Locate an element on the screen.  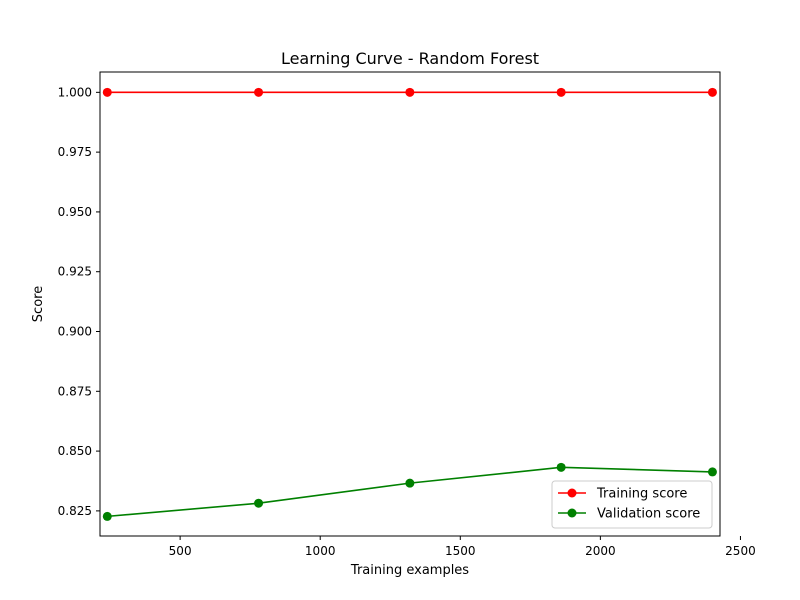
legend: Training score Validation score is located at coordinates (632, 504).